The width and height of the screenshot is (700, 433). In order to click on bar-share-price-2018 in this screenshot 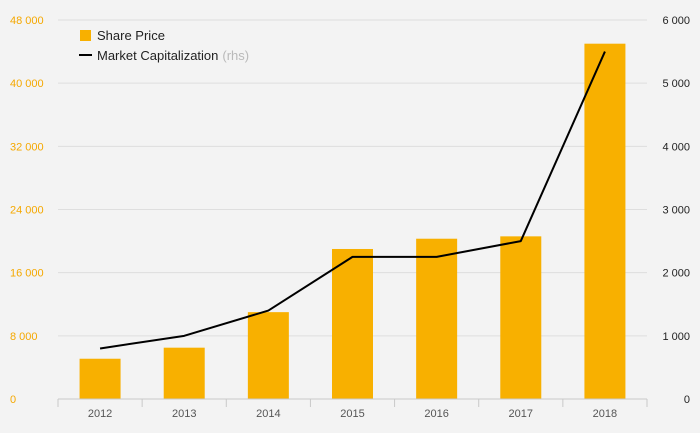, I will do `click(605, 221)`.